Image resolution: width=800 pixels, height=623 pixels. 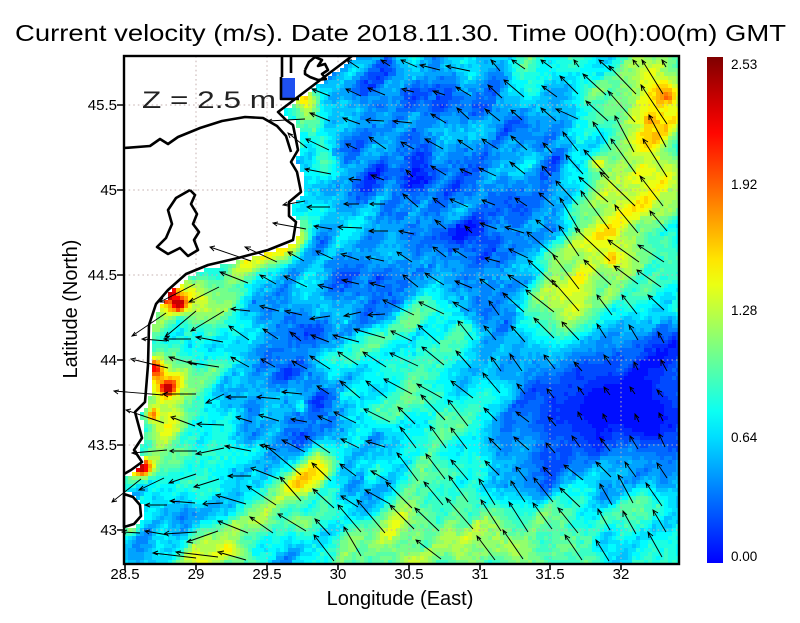 I want to click on svg-text: Latitude (North), so click(x=71, y=309).